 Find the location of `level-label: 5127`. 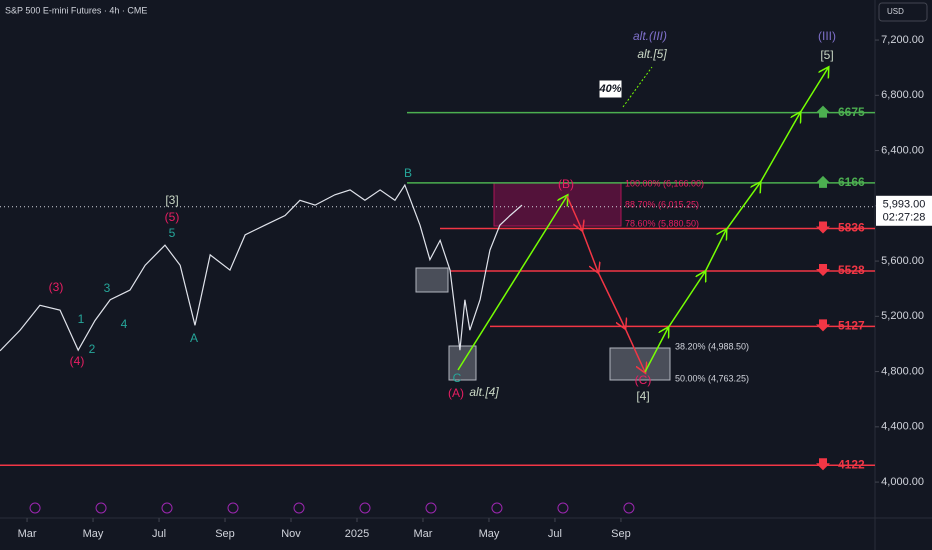

level-label: 5127 is located at coordinates (851, 326).